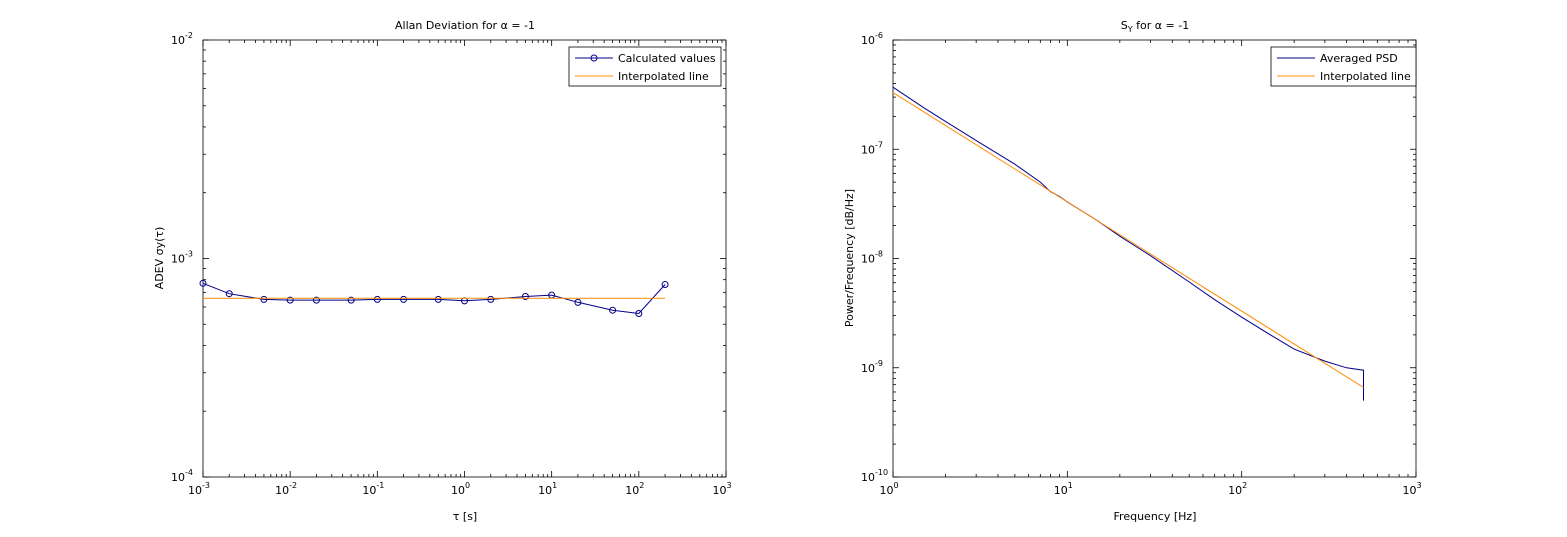 This screenshot has height=537, width=1567. I want to click on tick-exponent: -1, so click(380, 485).